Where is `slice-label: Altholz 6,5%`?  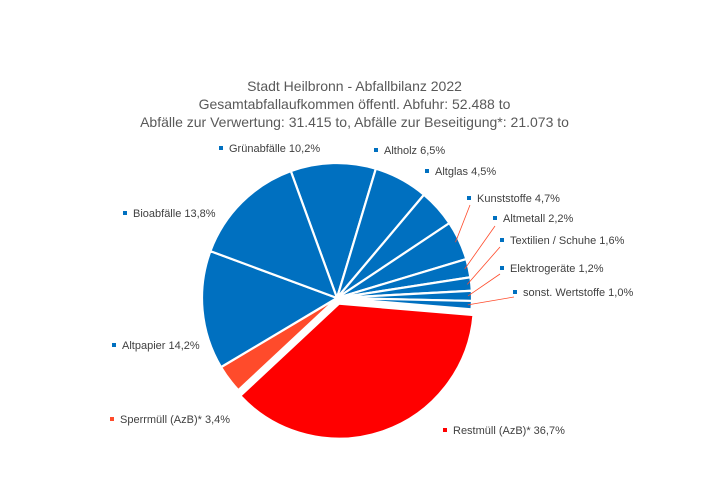 slice-label: Altholz 6,5% is located at coordinates (414, 151).